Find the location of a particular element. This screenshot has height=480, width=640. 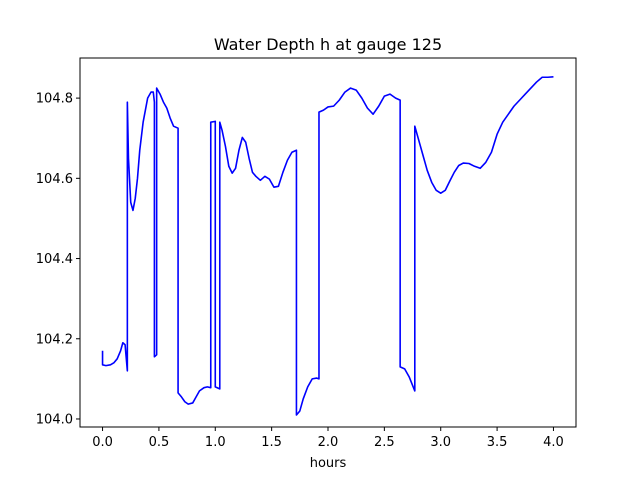

x-tick-label: 1.0 is located at coordinates (215, 442).